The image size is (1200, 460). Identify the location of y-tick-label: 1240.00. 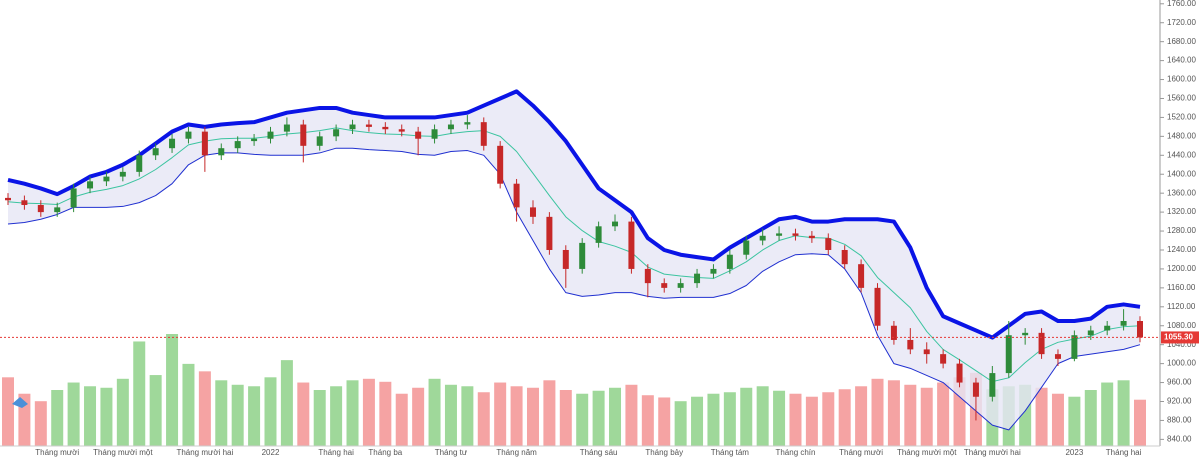
(1181, 249).